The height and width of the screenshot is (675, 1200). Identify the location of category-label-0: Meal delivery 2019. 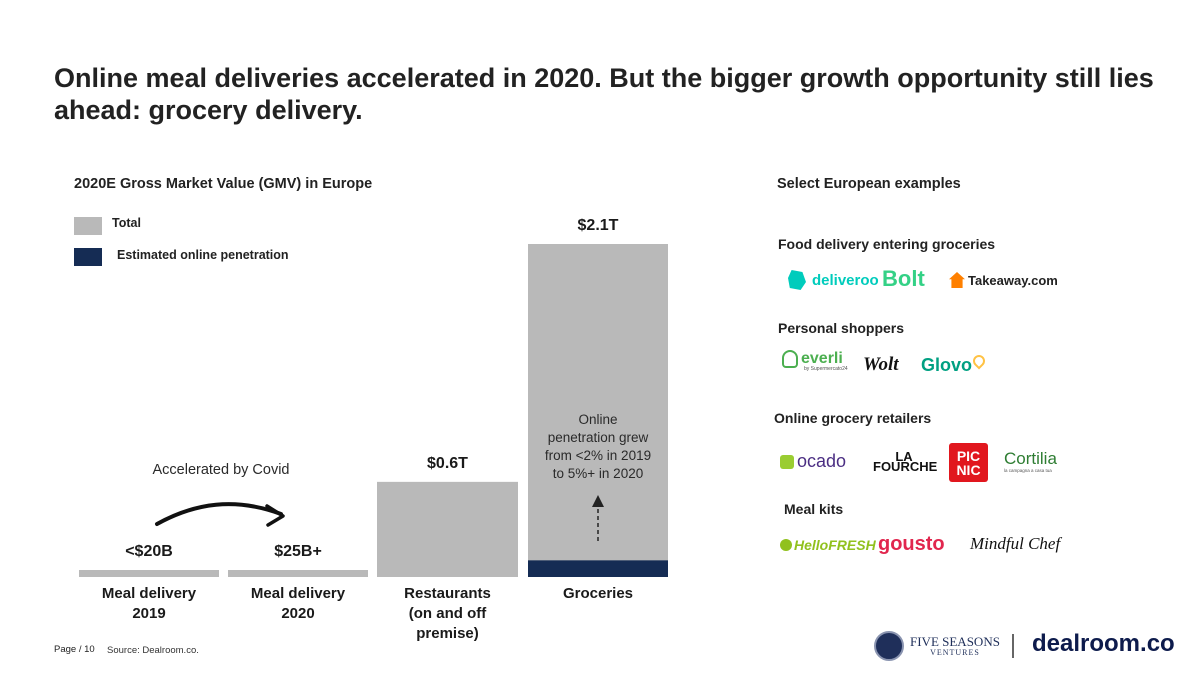
(149, 603).